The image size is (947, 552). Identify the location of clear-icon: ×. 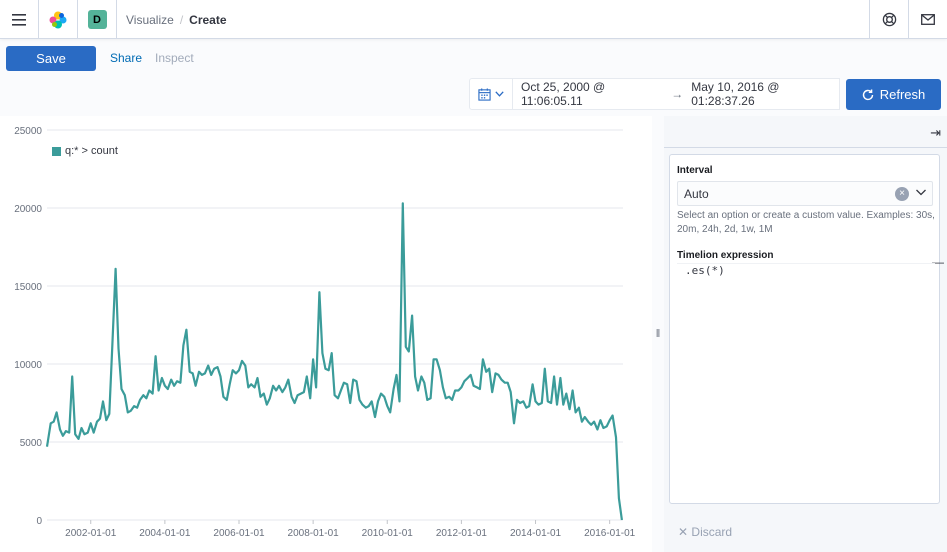
(902, 194).